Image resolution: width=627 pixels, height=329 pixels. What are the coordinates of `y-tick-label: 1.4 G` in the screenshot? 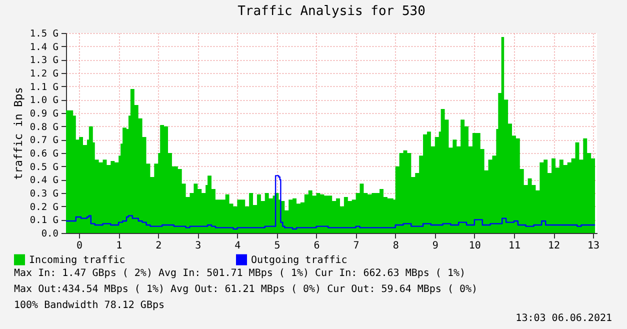 It's located at (44, 47).